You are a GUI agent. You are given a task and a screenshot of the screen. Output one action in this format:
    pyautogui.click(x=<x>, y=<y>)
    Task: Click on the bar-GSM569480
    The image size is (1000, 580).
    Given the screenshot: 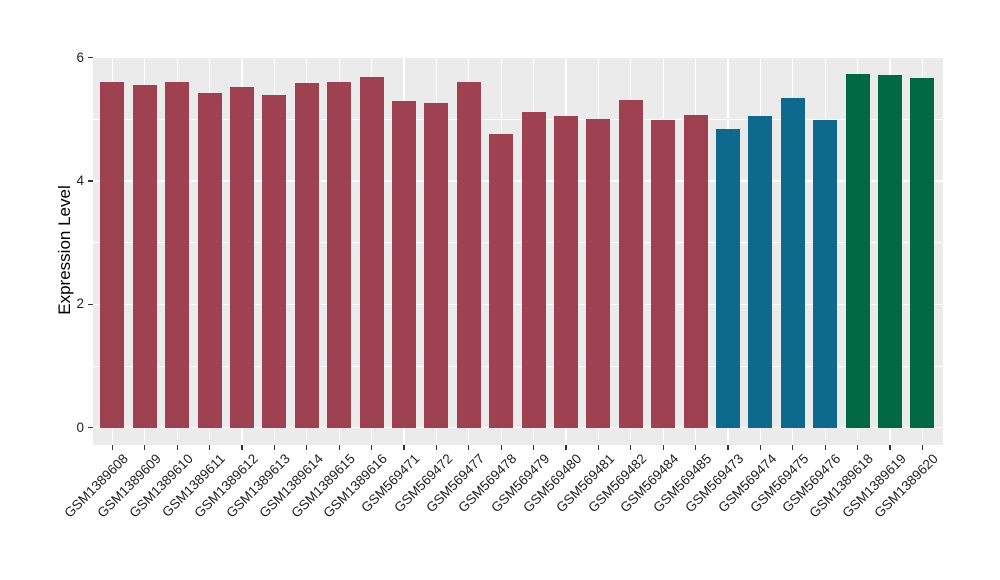 What is the action you would take?
    pyautogui.click(x=566, y=272)
    